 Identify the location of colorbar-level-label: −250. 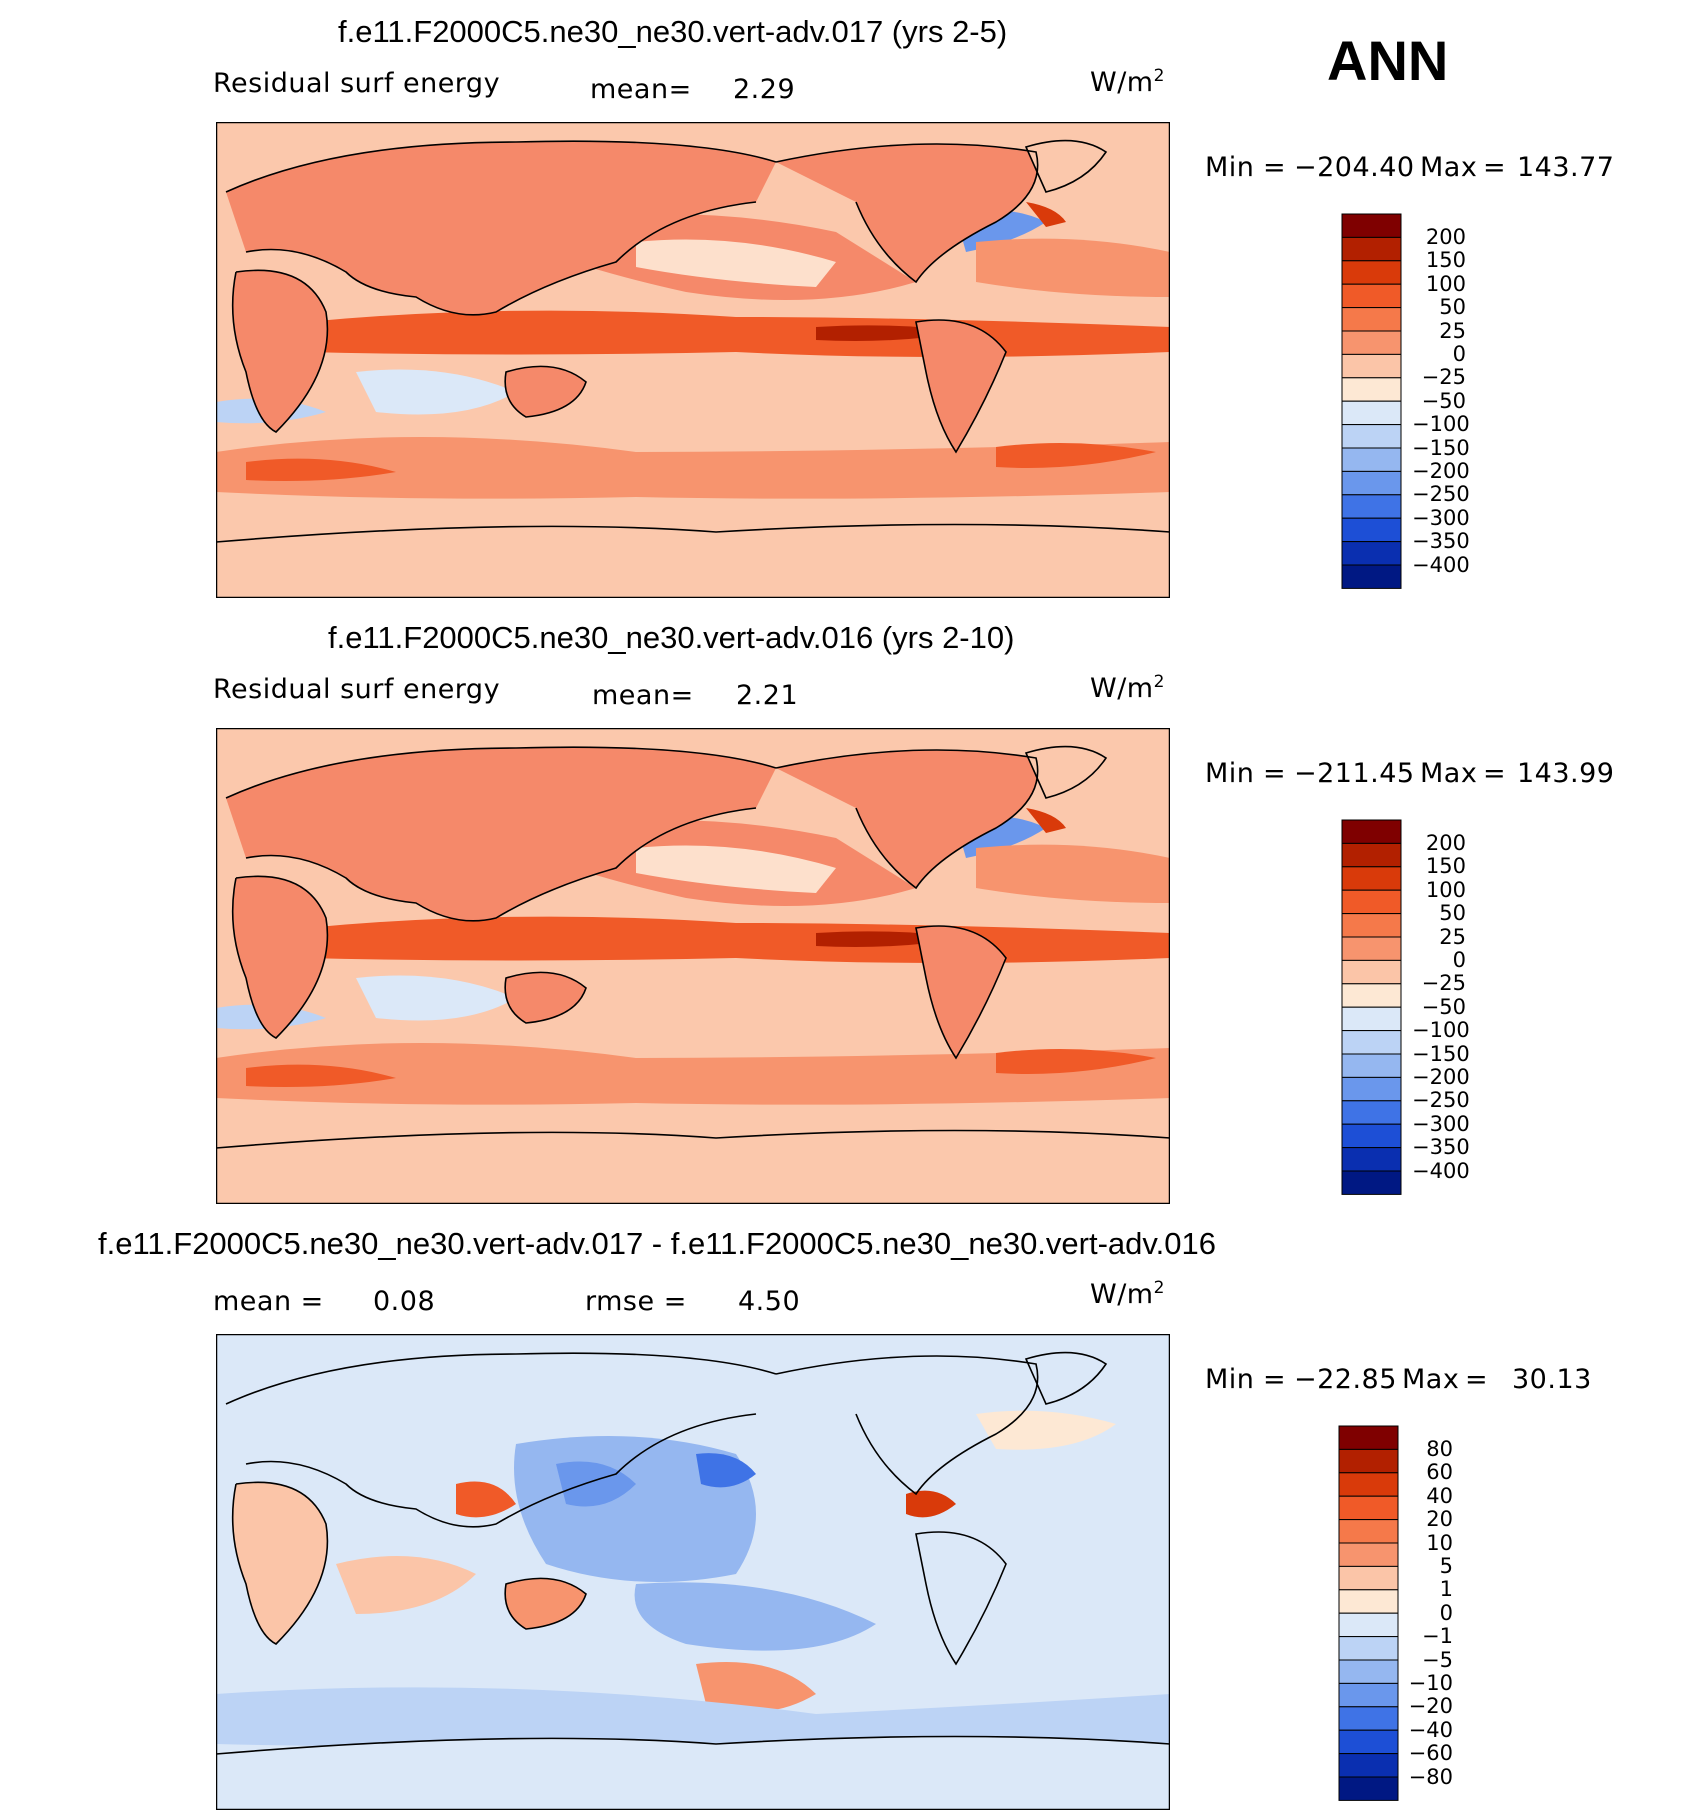
(1441, 494).